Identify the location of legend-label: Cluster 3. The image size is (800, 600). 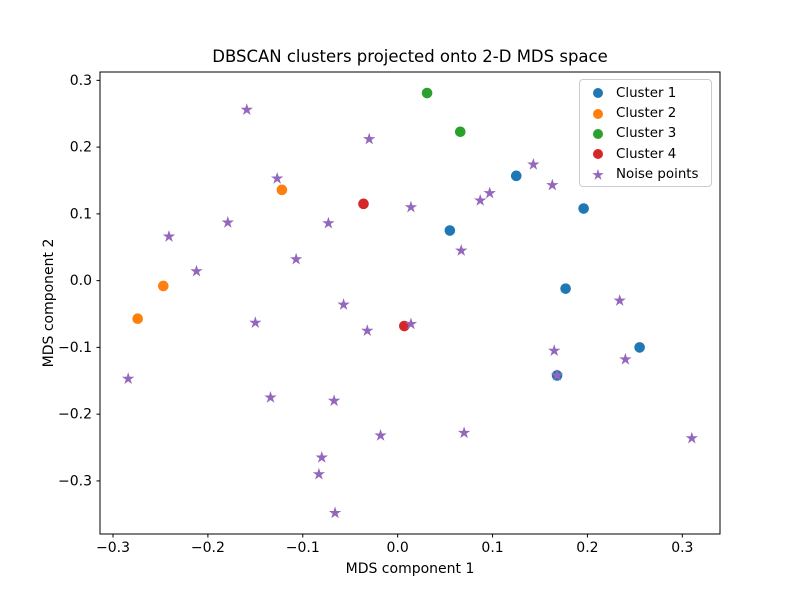
(646, 134).